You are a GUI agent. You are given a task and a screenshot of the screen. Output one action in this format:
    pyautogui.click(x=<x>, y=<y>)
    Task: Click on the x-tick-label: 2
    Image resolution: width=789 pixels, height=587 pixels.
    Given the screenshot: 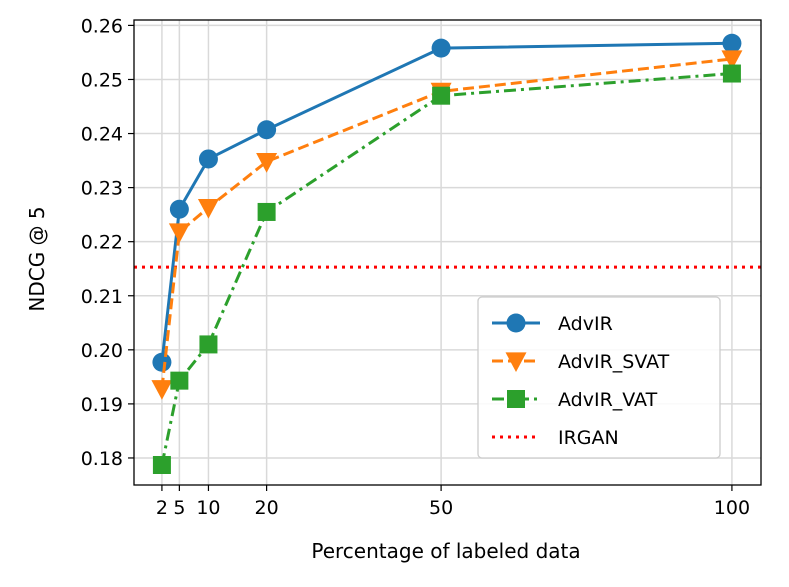 What is the action you would take?
    pyautogui.click(x=162, y=508)
    